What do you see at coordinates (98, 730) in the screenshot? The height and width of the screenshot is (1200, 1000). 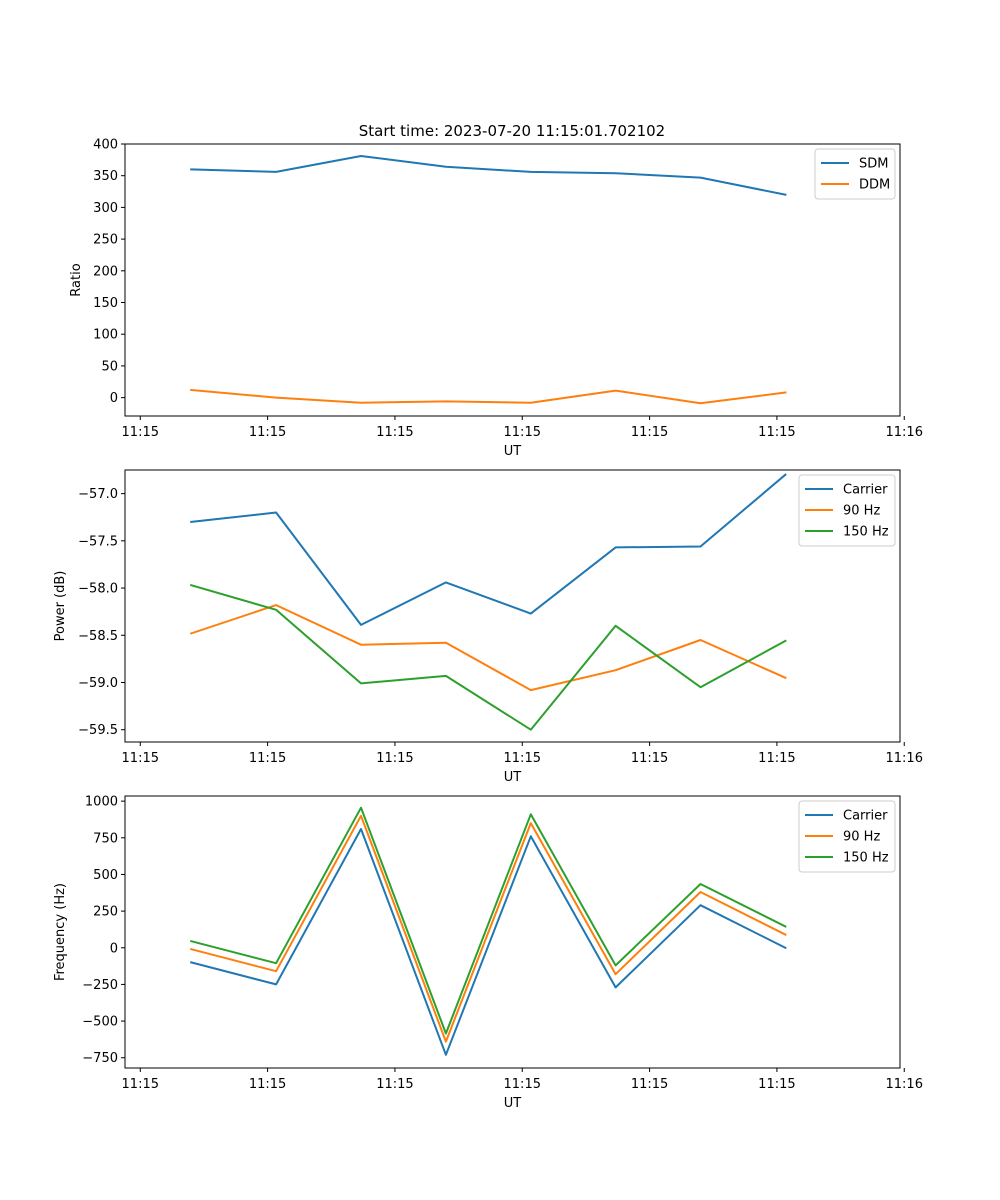 I see `y-tick-label: −59.5` at bounding box center [98, 730].